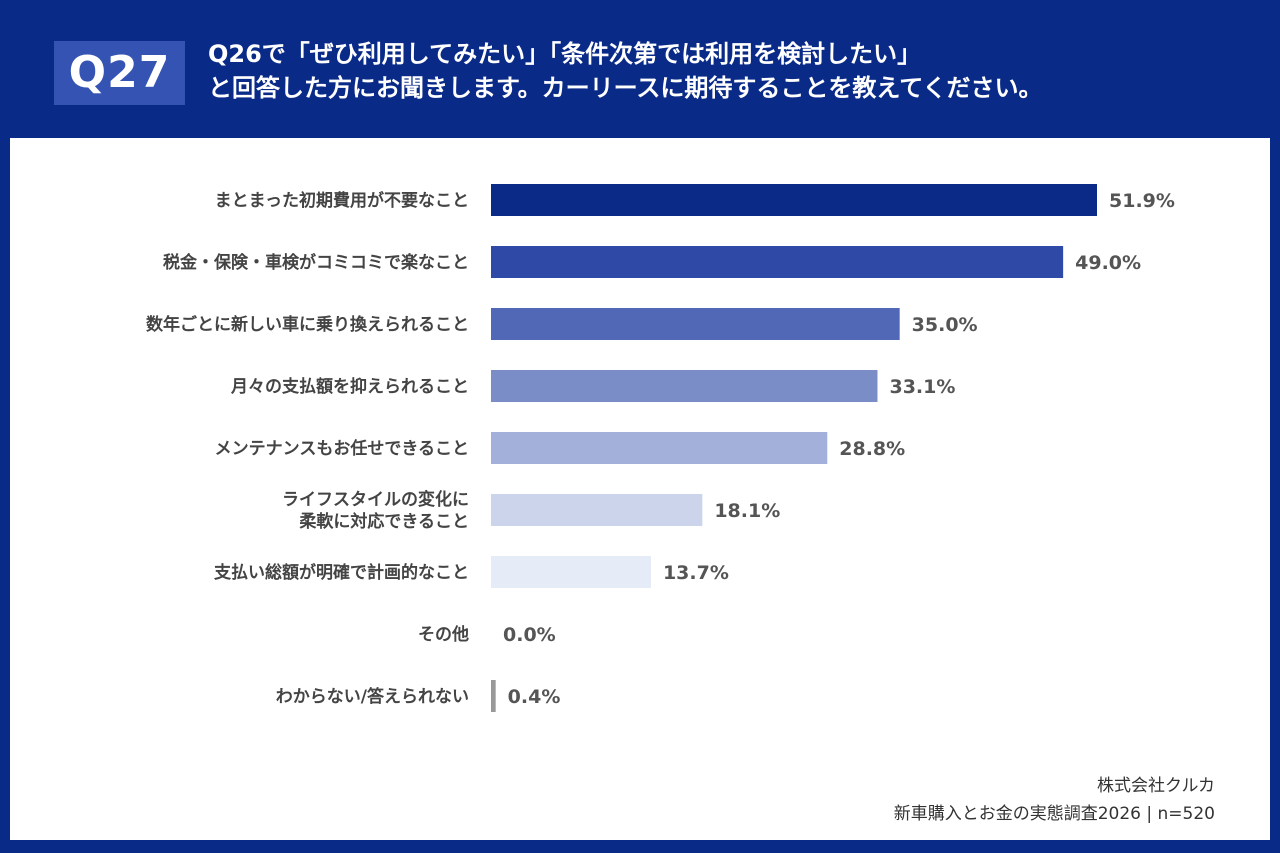 The width and height of the screenshot is (1280, 853). Describe the element at coordinates (922, 387) in the screenshot. I see `value-label: 33.1%` at that location.